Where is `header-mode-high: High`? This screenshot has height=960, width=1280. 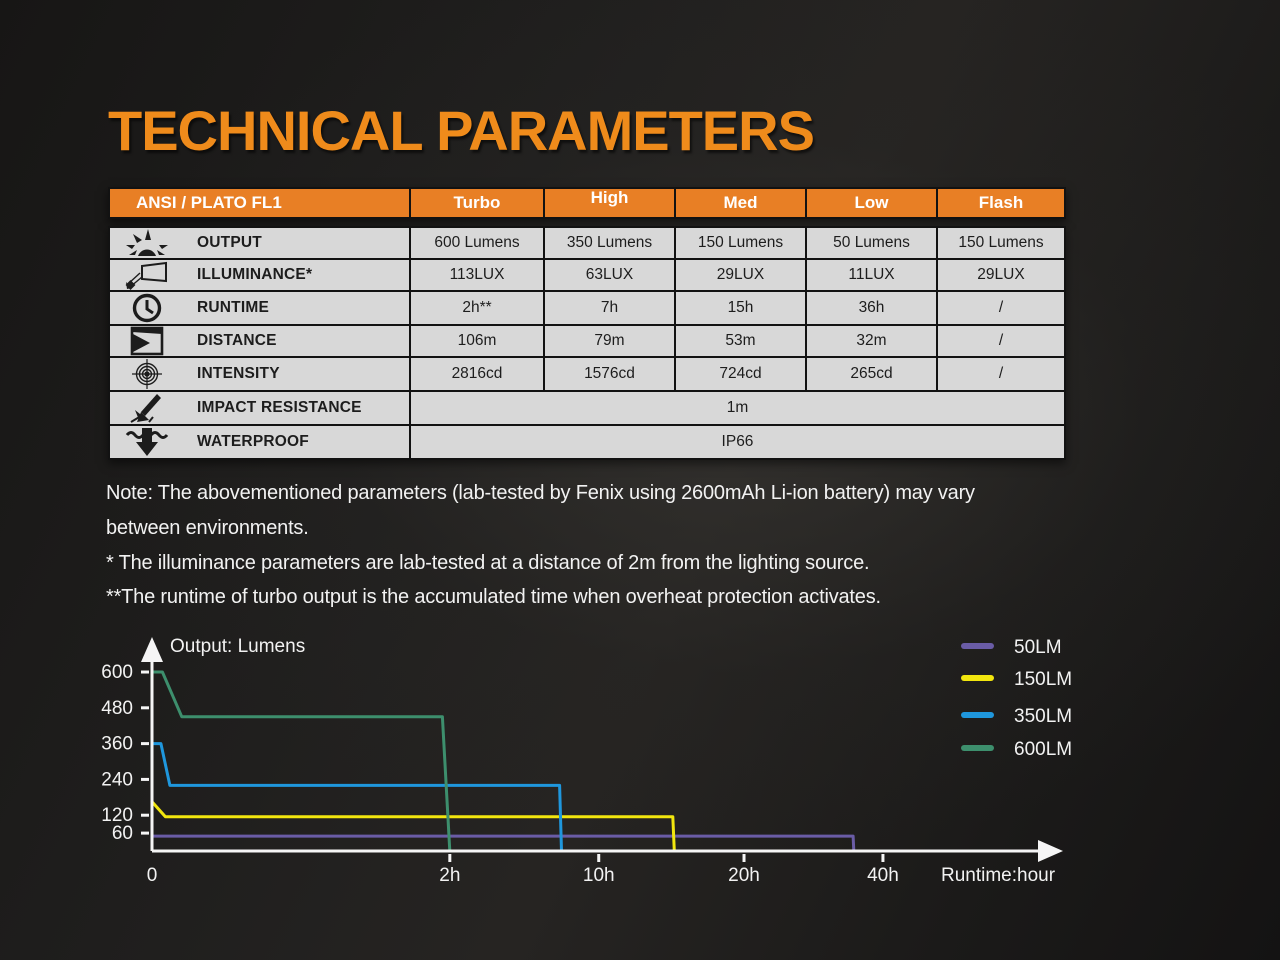
header-mode-high: High is located at coordinates (609, 203).